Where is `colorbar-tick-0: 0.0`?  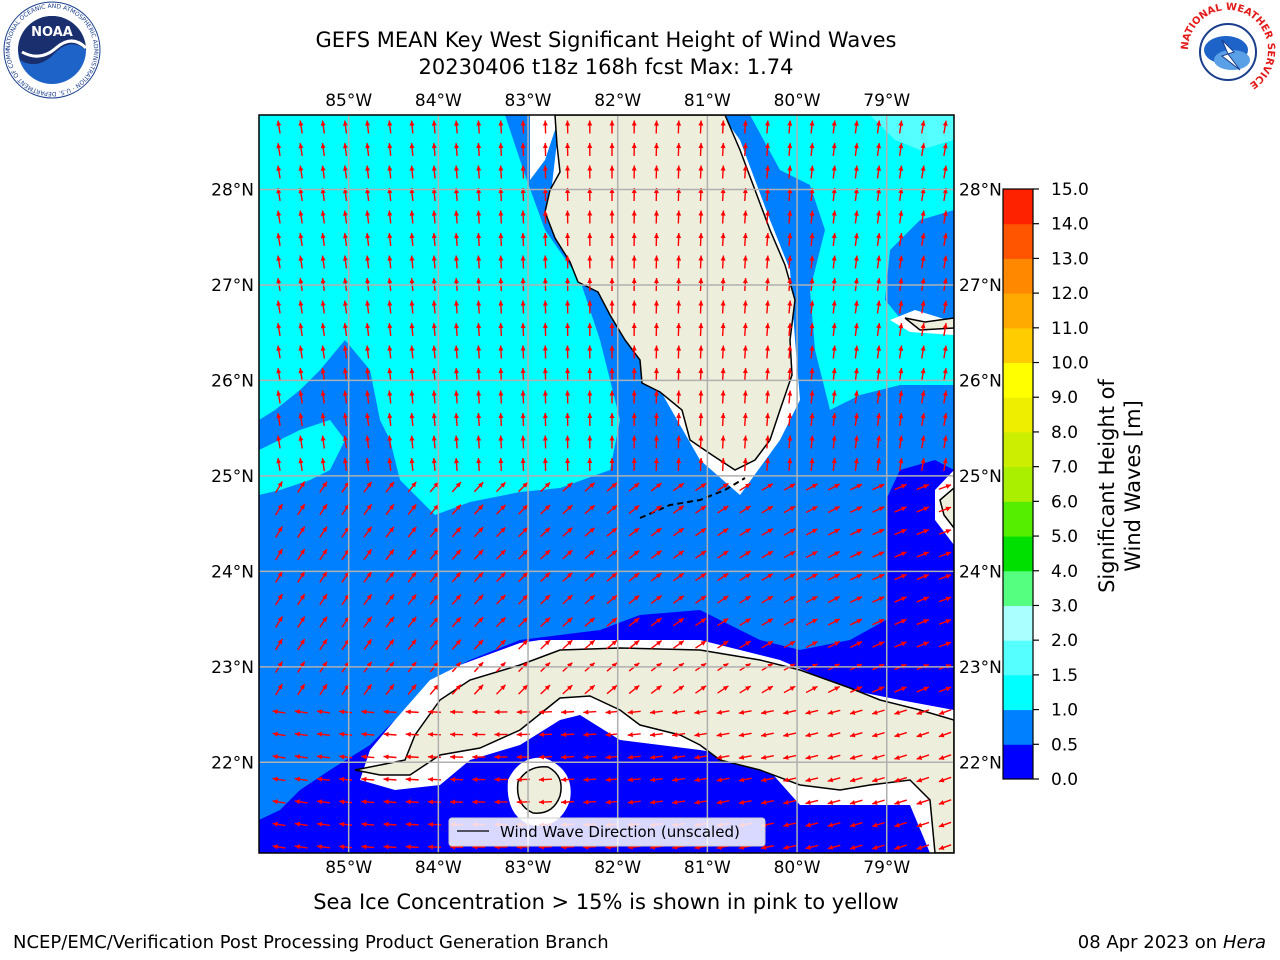 colorbar-tick-0: 0.0 is located at coordinates (1064, 780).